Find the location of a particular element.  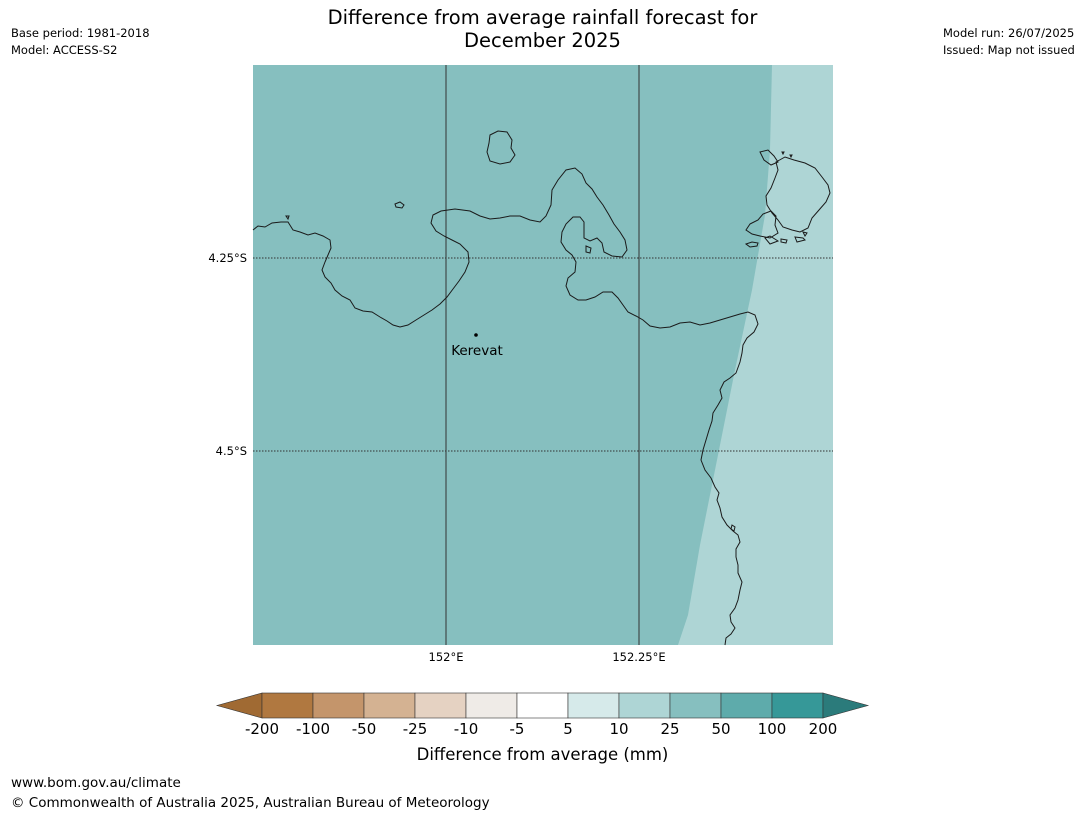

island-north is located at coordinates (501, 147).